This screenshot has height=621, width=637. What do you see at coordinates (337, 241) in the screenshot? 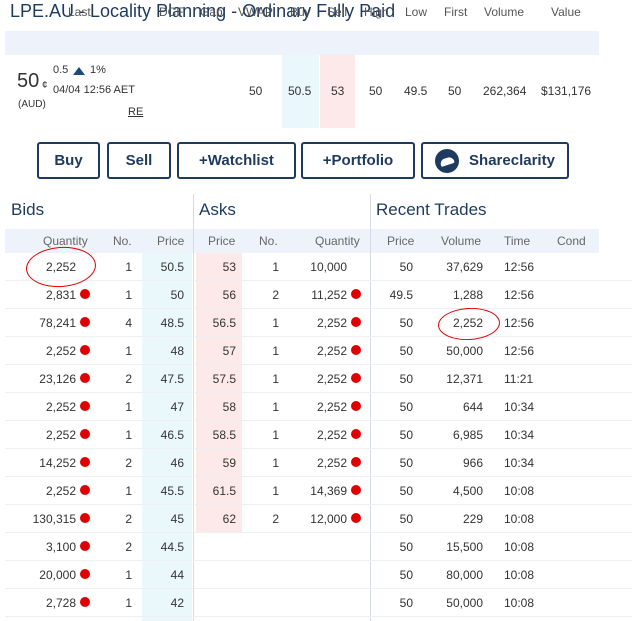
I see `asks-header-quantity: Quantity` at bounding box center [337, 241].